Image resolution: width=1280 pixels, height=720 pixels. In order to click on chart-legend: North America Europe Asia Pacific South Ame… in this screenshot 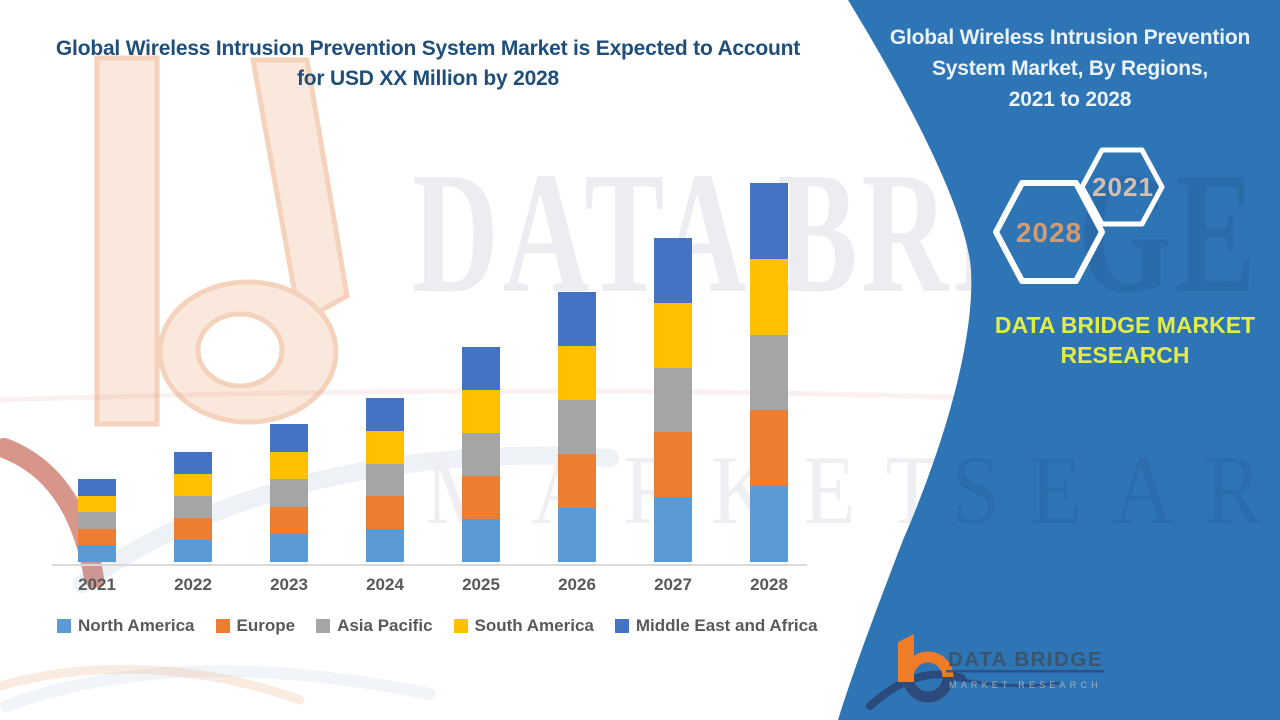, I will do `click(437, 626)`.